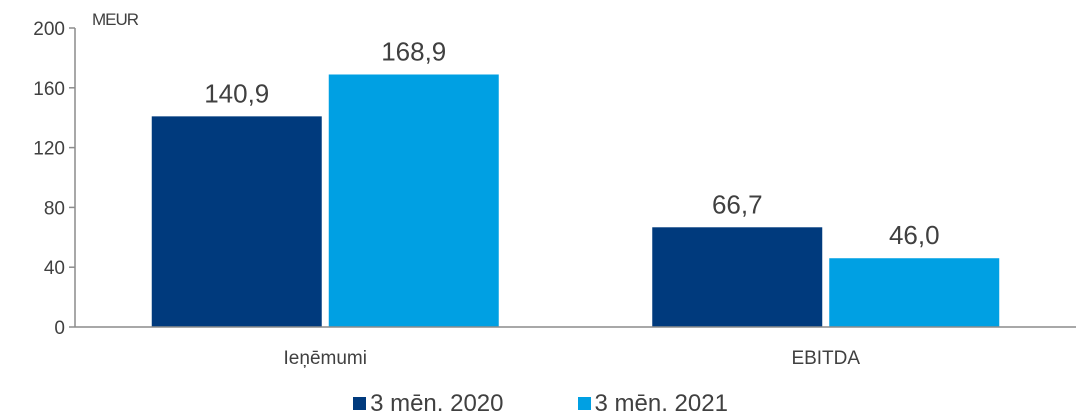 The image size is (1081, 418). I want to click on y-tick-label: 0, so click(59, 328).